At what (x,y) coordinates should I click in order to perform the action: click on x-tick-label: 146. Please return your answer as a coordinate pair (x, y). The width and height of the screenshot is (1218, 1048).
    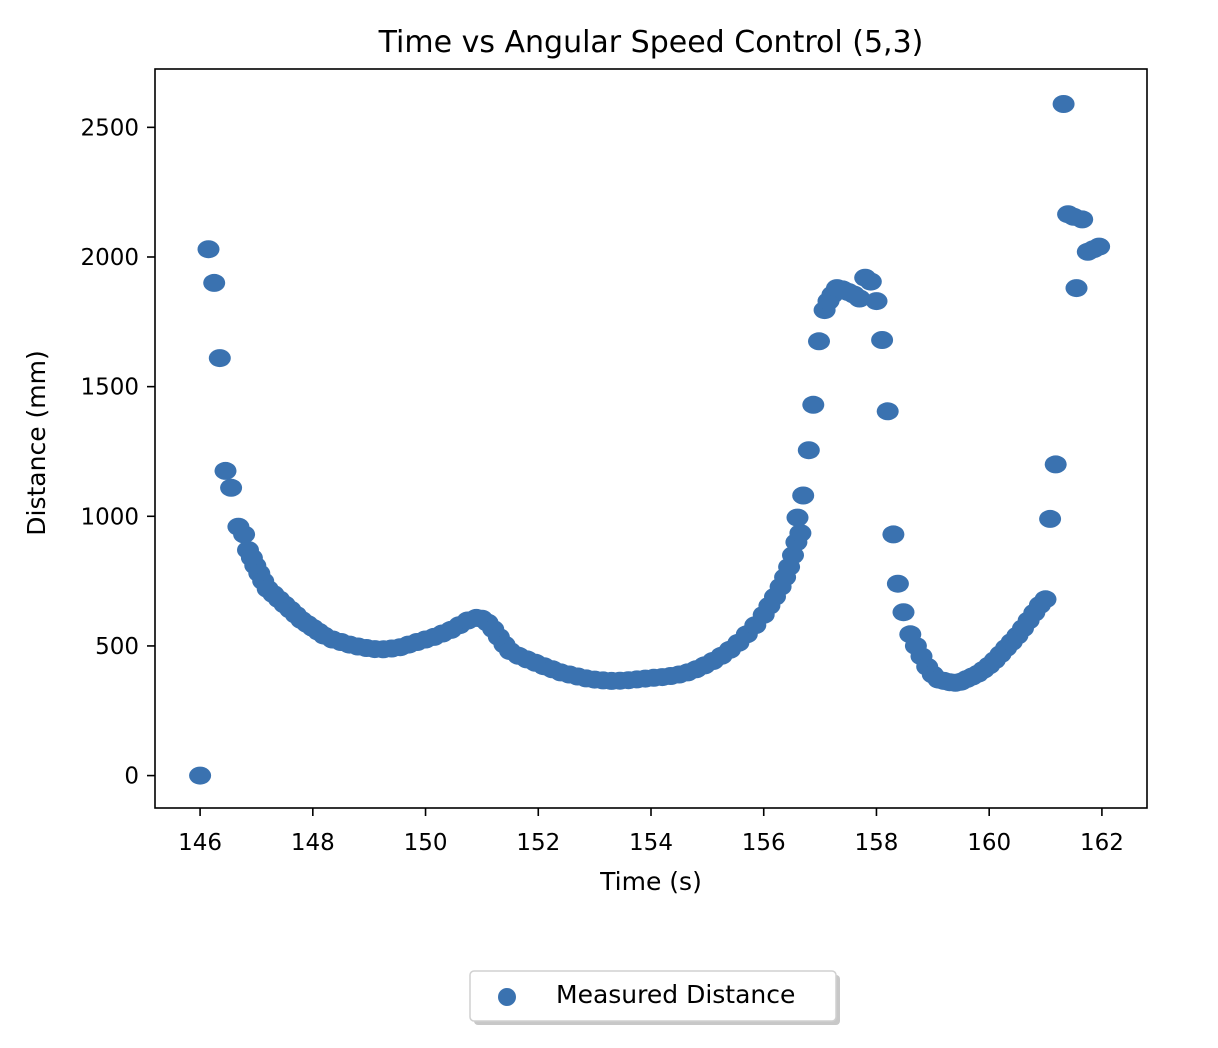
    Looking at the image, I should click on (200, 843).